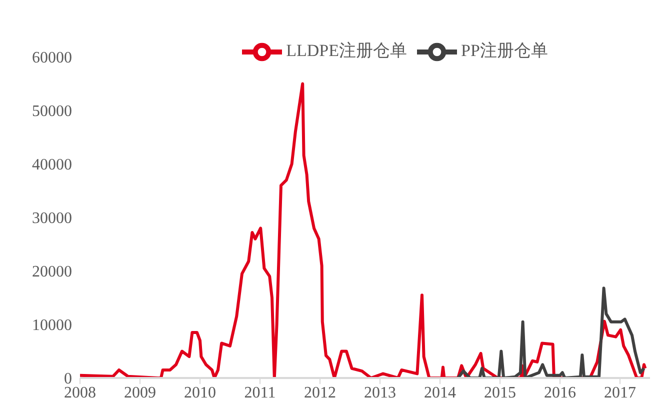 This screenshot has width=655, height=419. I want to click on x-tick-label: 2015, so click(500, 393).